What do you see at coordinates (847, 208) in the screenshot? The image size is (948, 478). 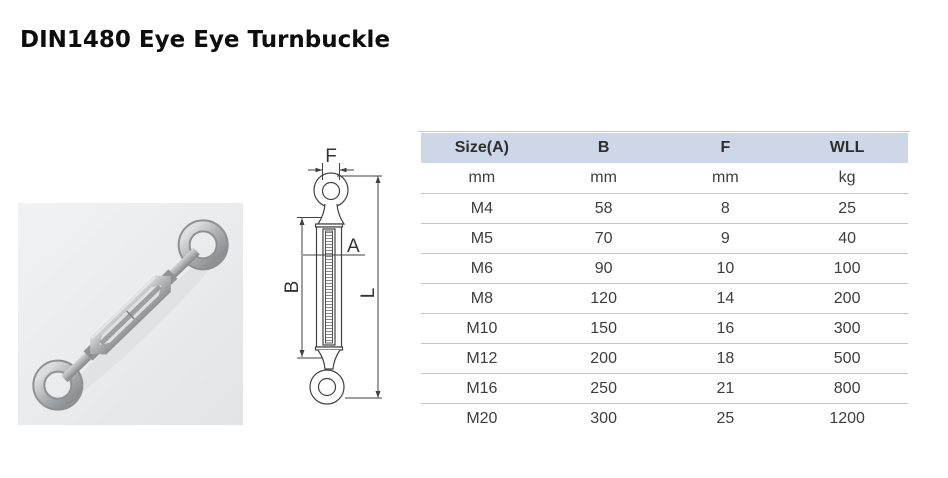 I see `cell-wll: 25` at bounding box center [847, 208].